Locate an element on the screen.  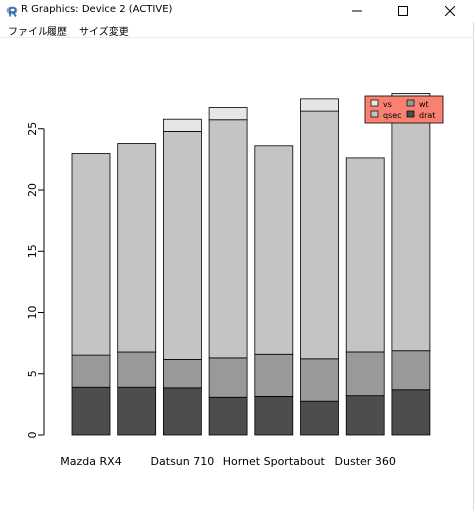
legend-label-drat: drat is located at coordinates (427, 115).